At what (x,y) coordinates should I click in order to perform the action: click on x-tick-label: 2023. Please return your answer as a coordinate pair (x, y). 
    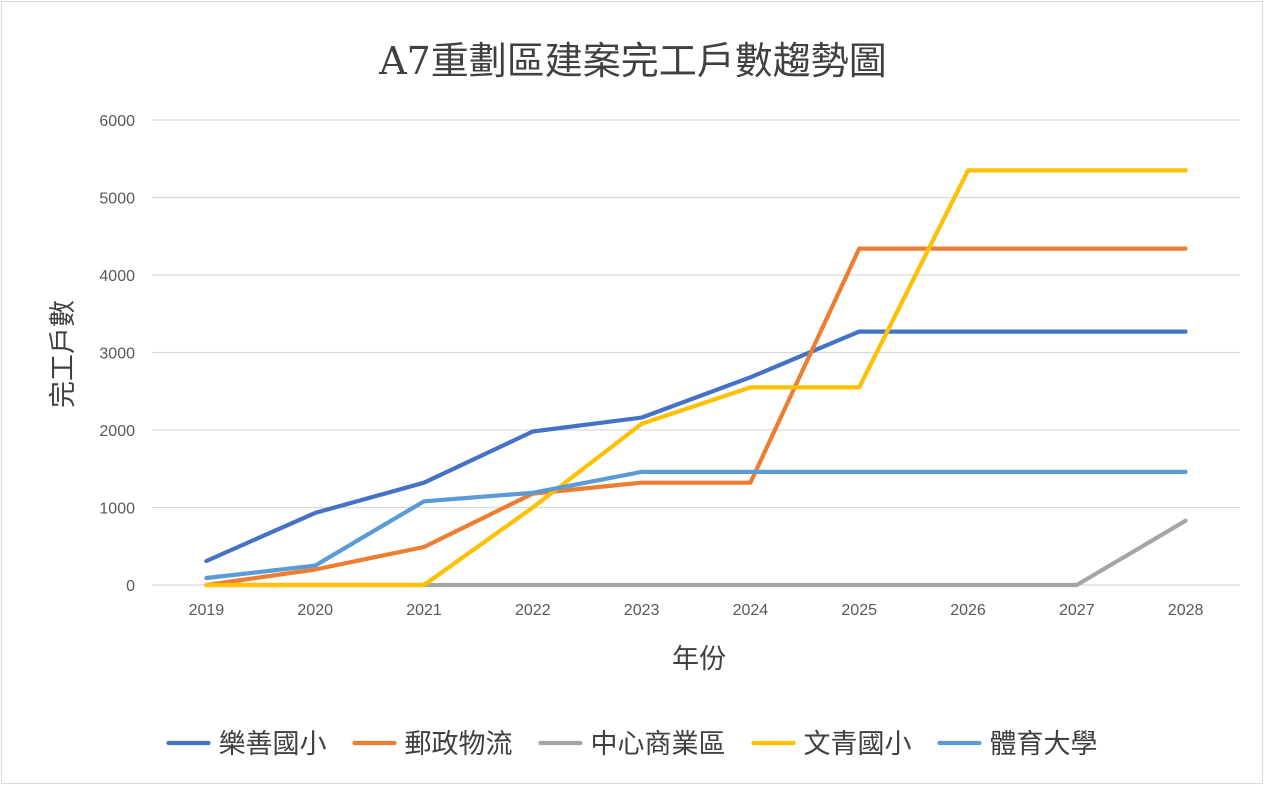
    Looking at the image, I should click on (642, 610).